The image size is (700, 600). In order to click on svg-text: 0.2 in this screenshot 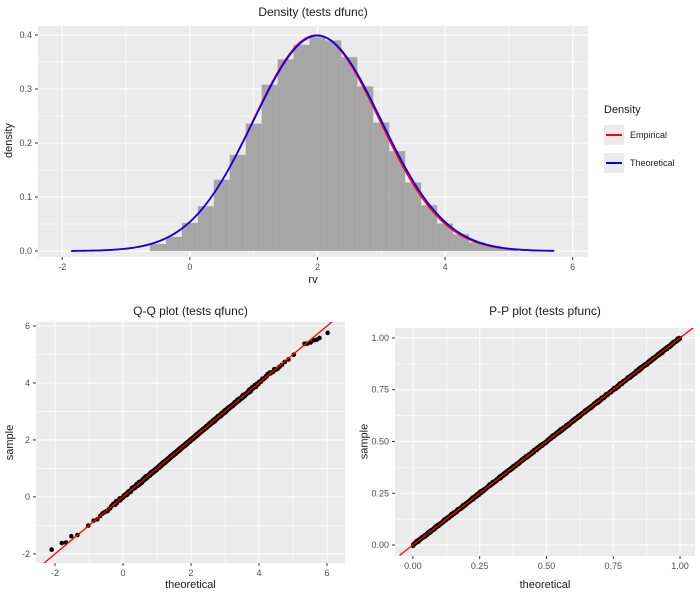, I will do `click(25, 143)`.